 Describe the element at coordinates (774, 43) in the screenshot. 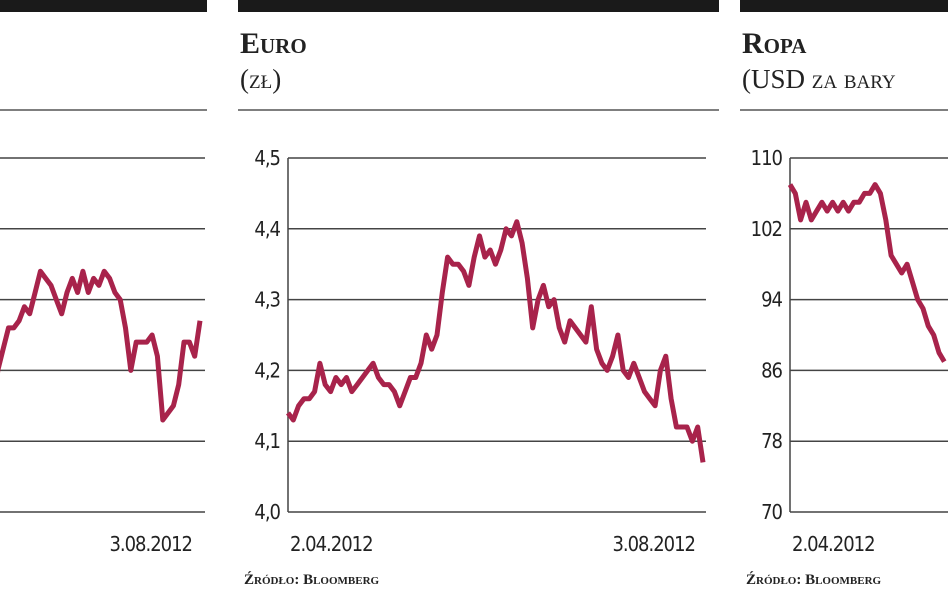

I see `panel-title: Ropa` at that location.